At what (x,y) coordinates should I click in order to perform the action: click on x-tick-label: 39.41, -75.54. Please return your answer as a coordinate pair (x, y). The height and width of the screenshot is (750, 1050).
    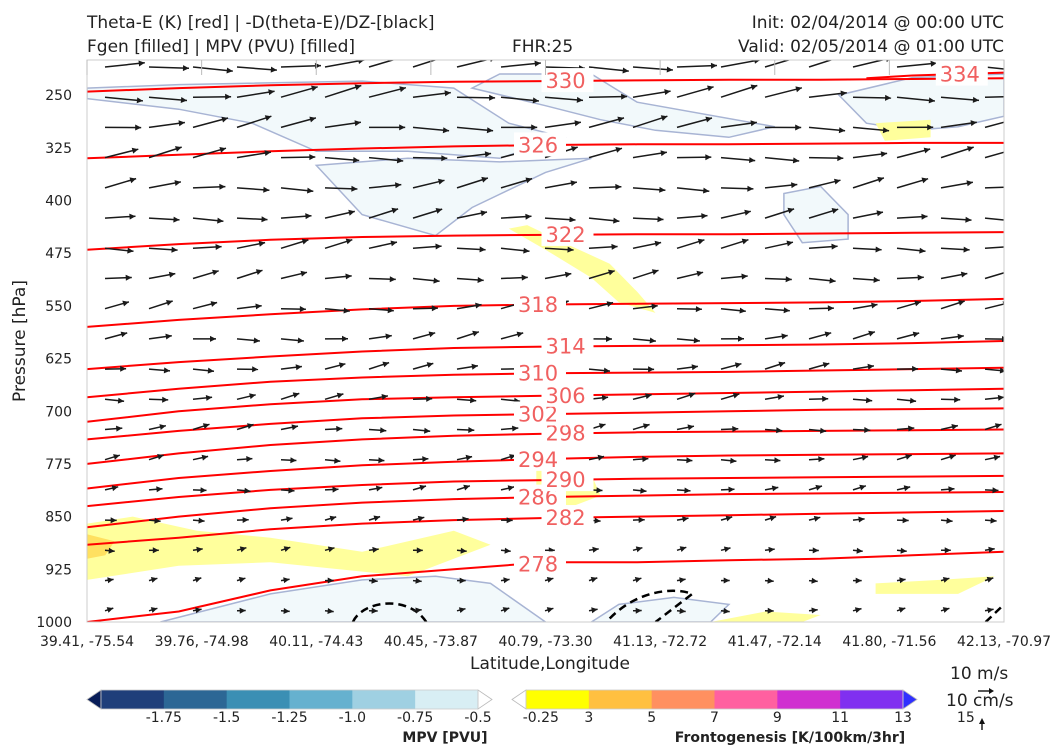
    Looking at the image, I should click on (87, 642).